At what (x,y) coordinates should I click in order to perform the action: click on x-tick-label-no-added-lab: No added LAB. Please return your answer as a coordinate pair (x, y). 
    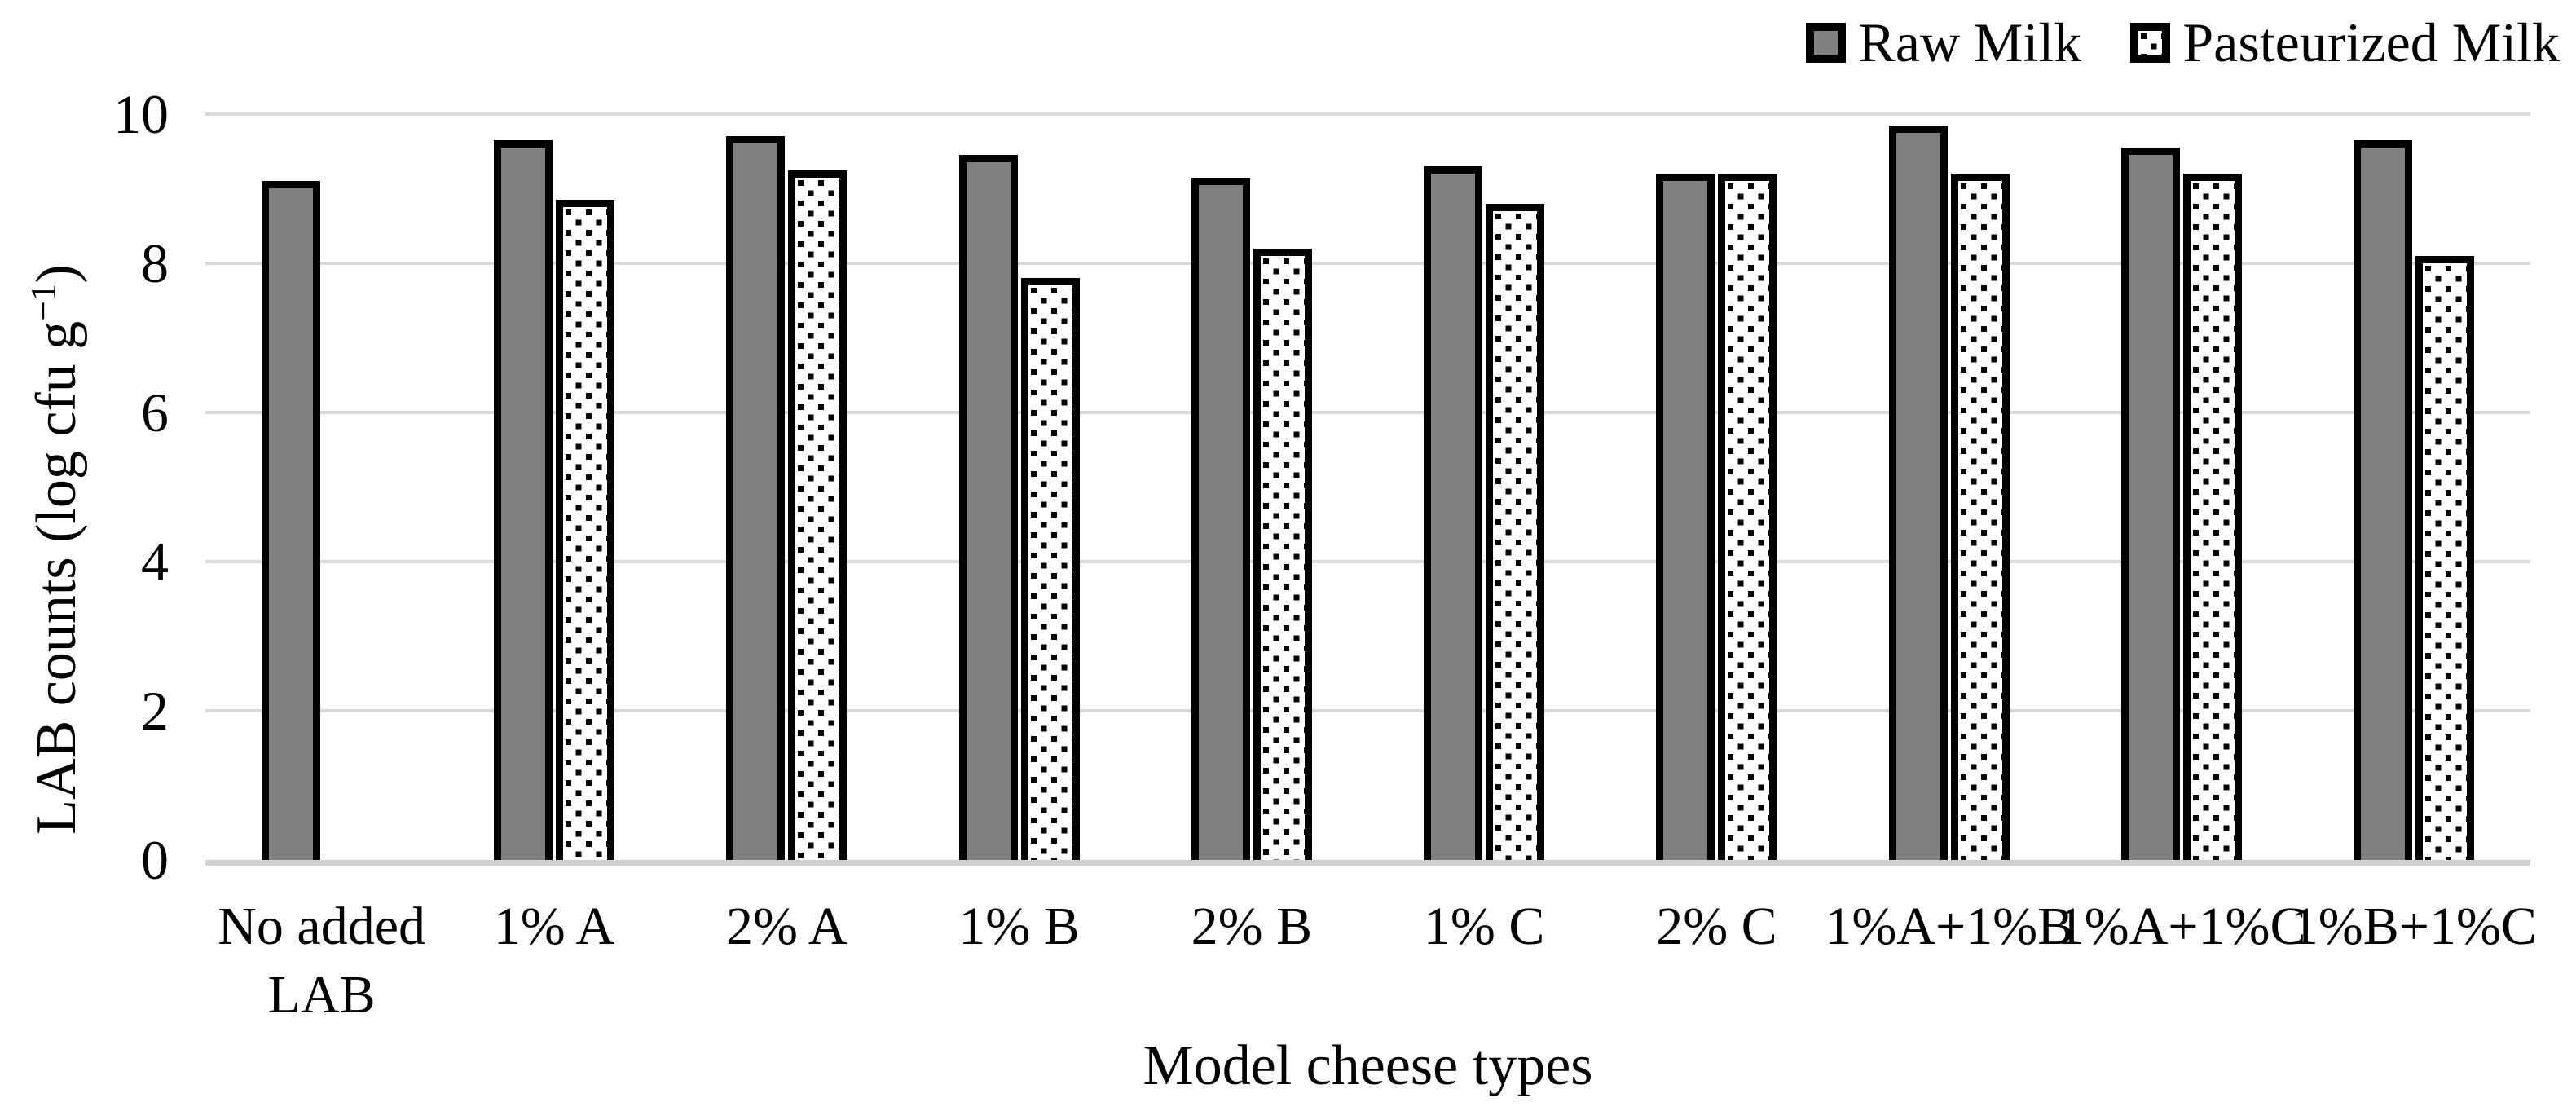
    Looking at the image, I should click on (322, 961).